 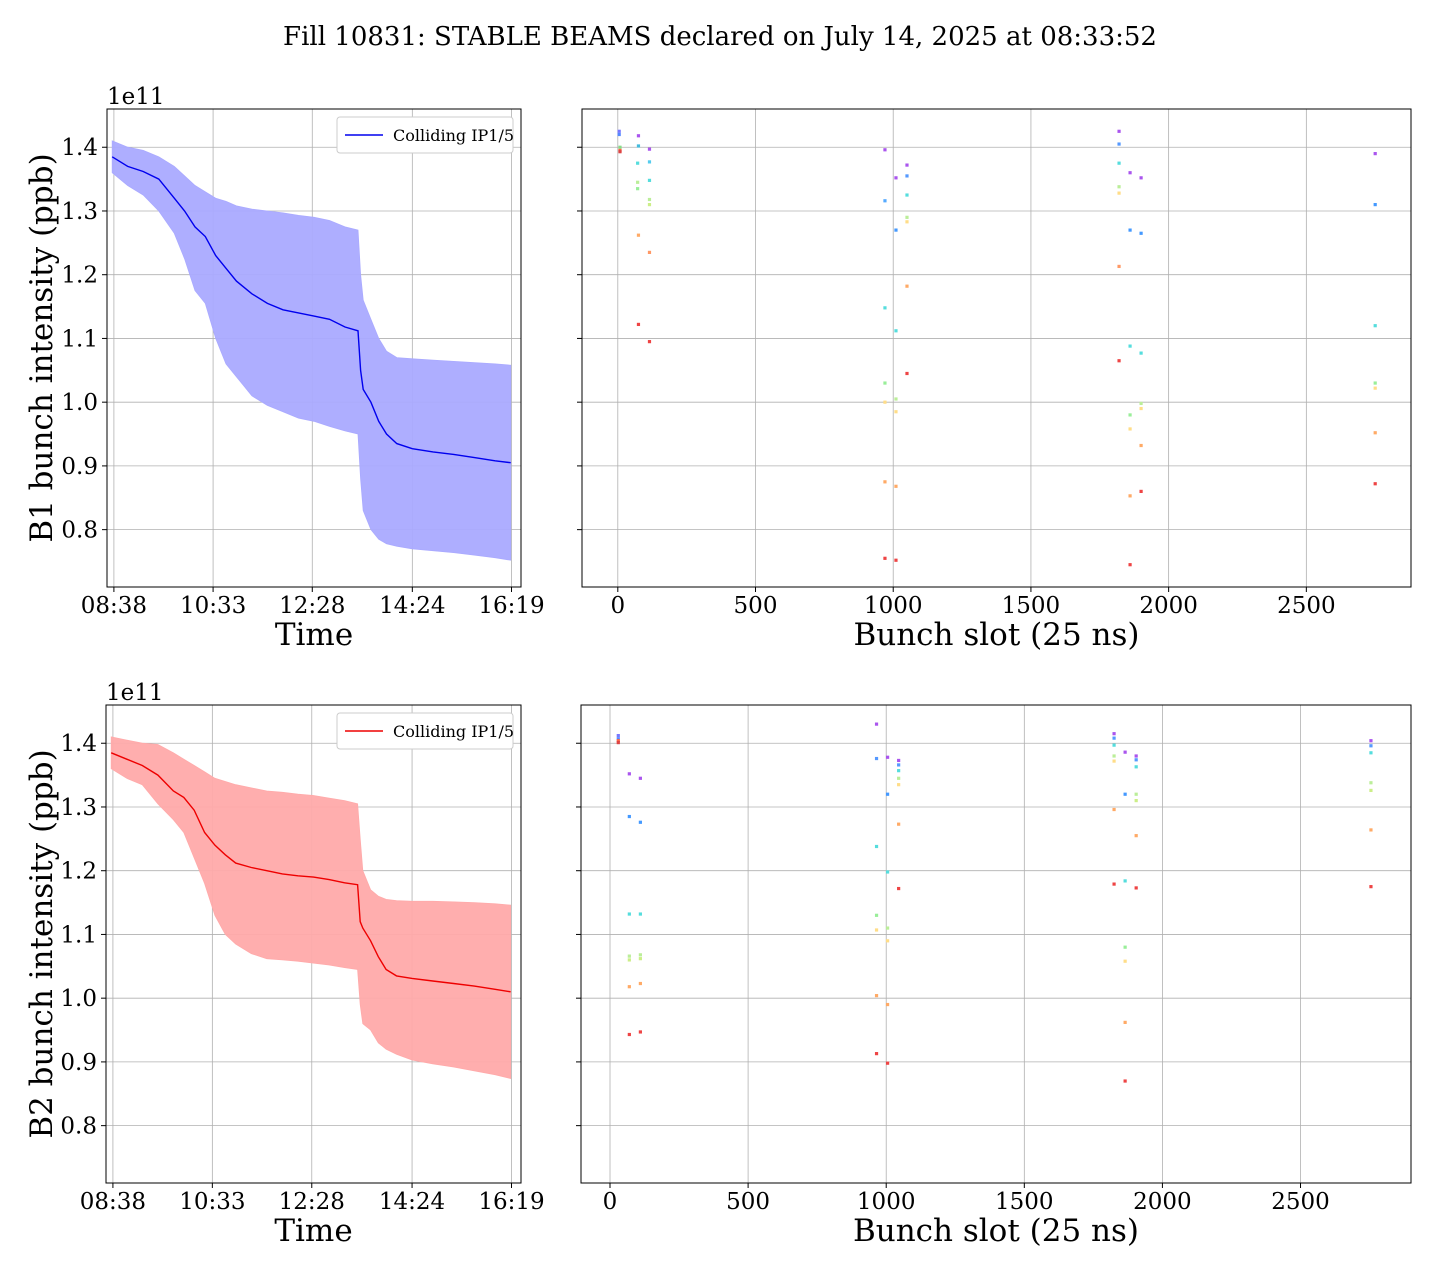 What do you see at coordinates (310, 872) in the screenshot?
I see `series-line` at bounding box center [310, 872].